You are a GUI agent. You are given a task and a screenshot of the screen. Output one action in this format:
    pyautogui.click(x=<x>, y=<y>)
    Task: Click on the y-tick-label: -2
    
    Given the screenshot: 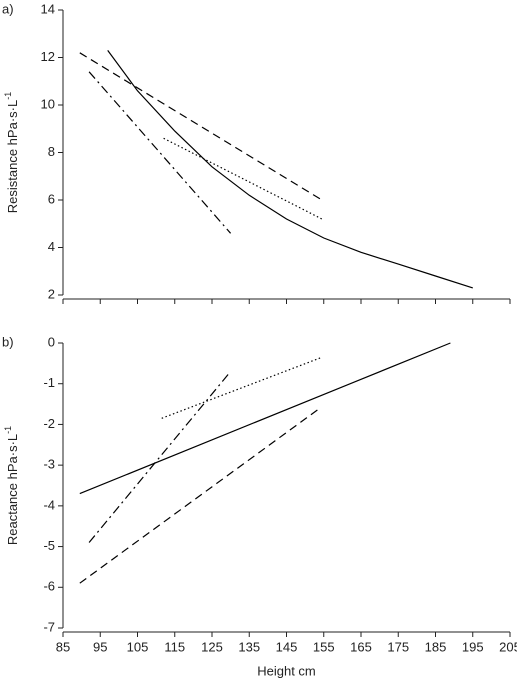 What is the action you would take?
    pyautogui.click(x=49, y=423)
    